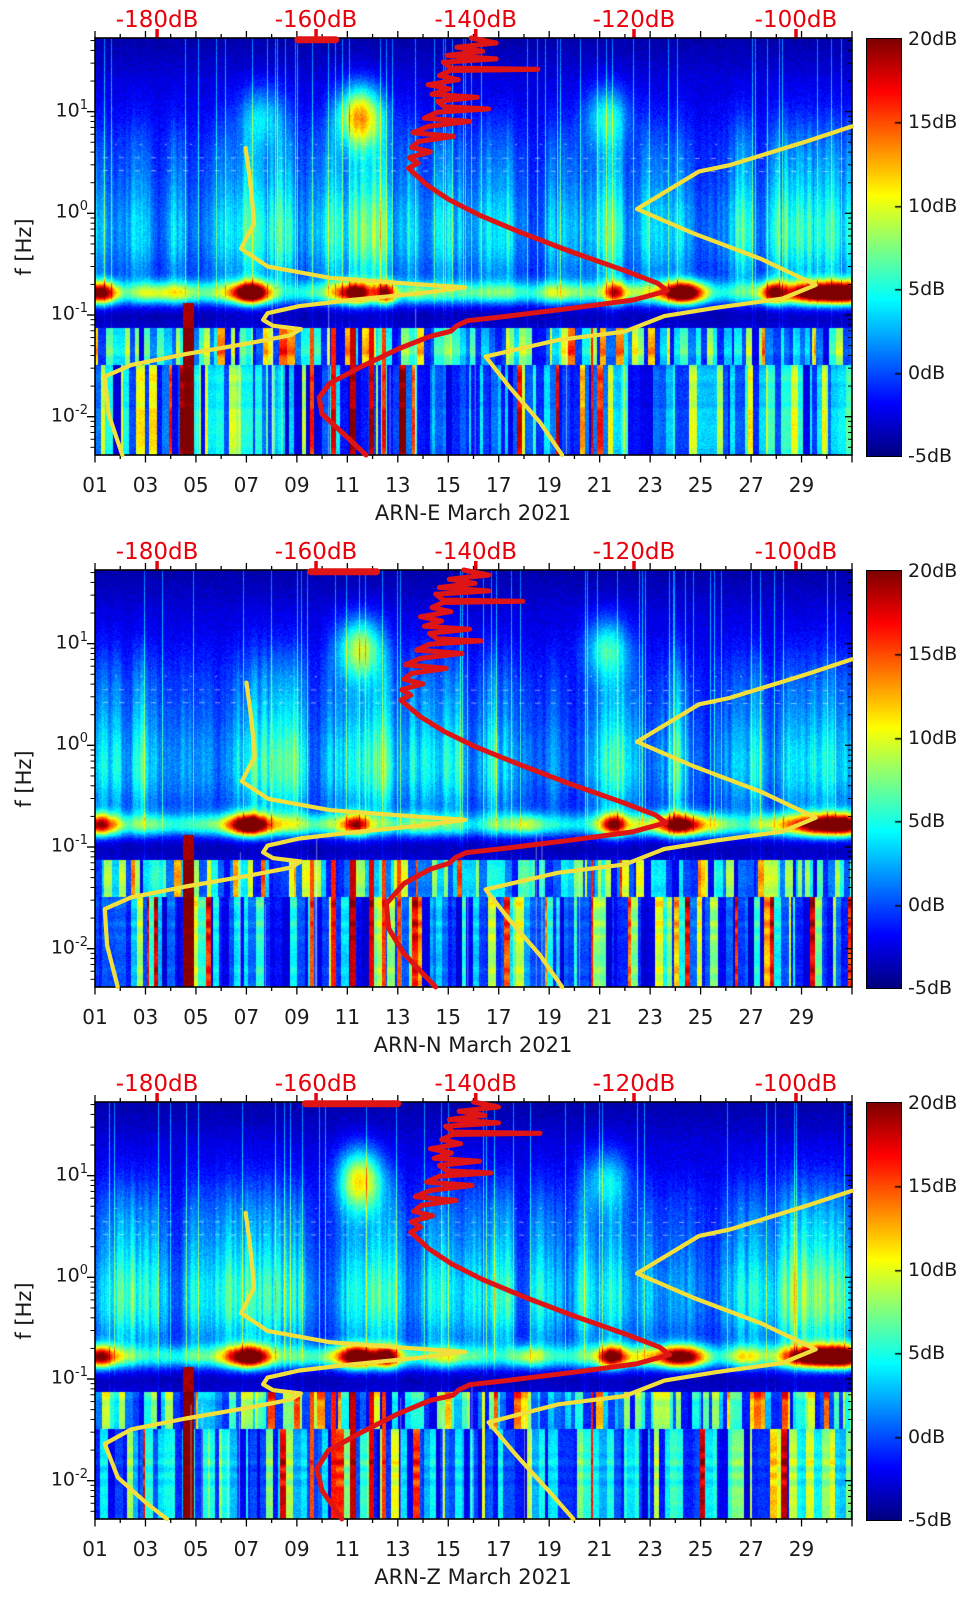 The image size is (962, 1599). I want to click on panel-title: ARN-N March 2021, so click(473, 1045).